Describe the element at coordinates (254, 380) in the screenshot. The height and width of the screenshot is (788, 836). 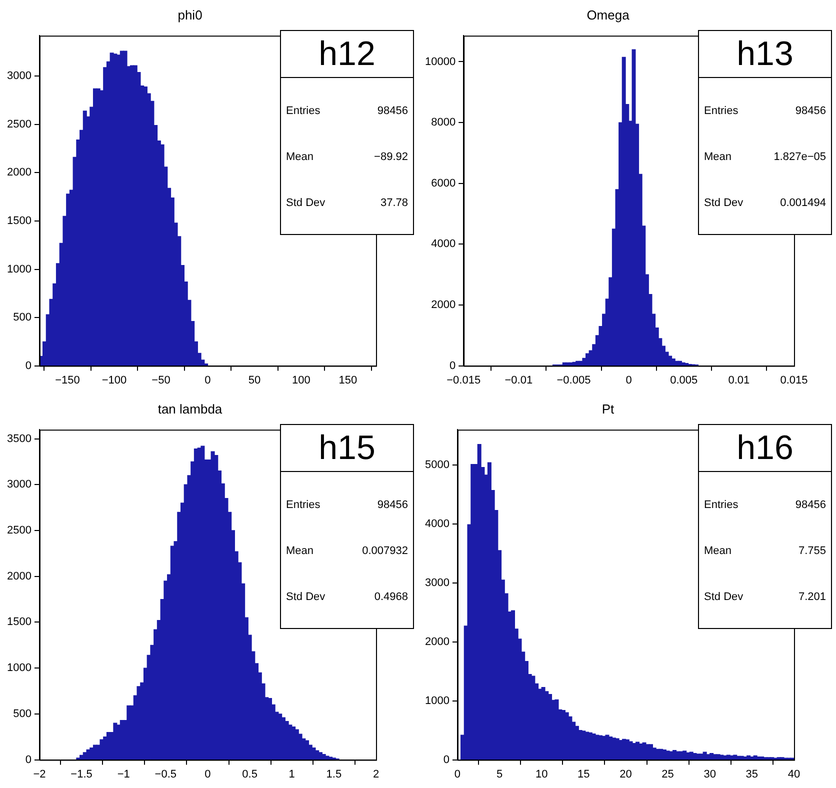
I see `x-tick-label: 50` at that location.